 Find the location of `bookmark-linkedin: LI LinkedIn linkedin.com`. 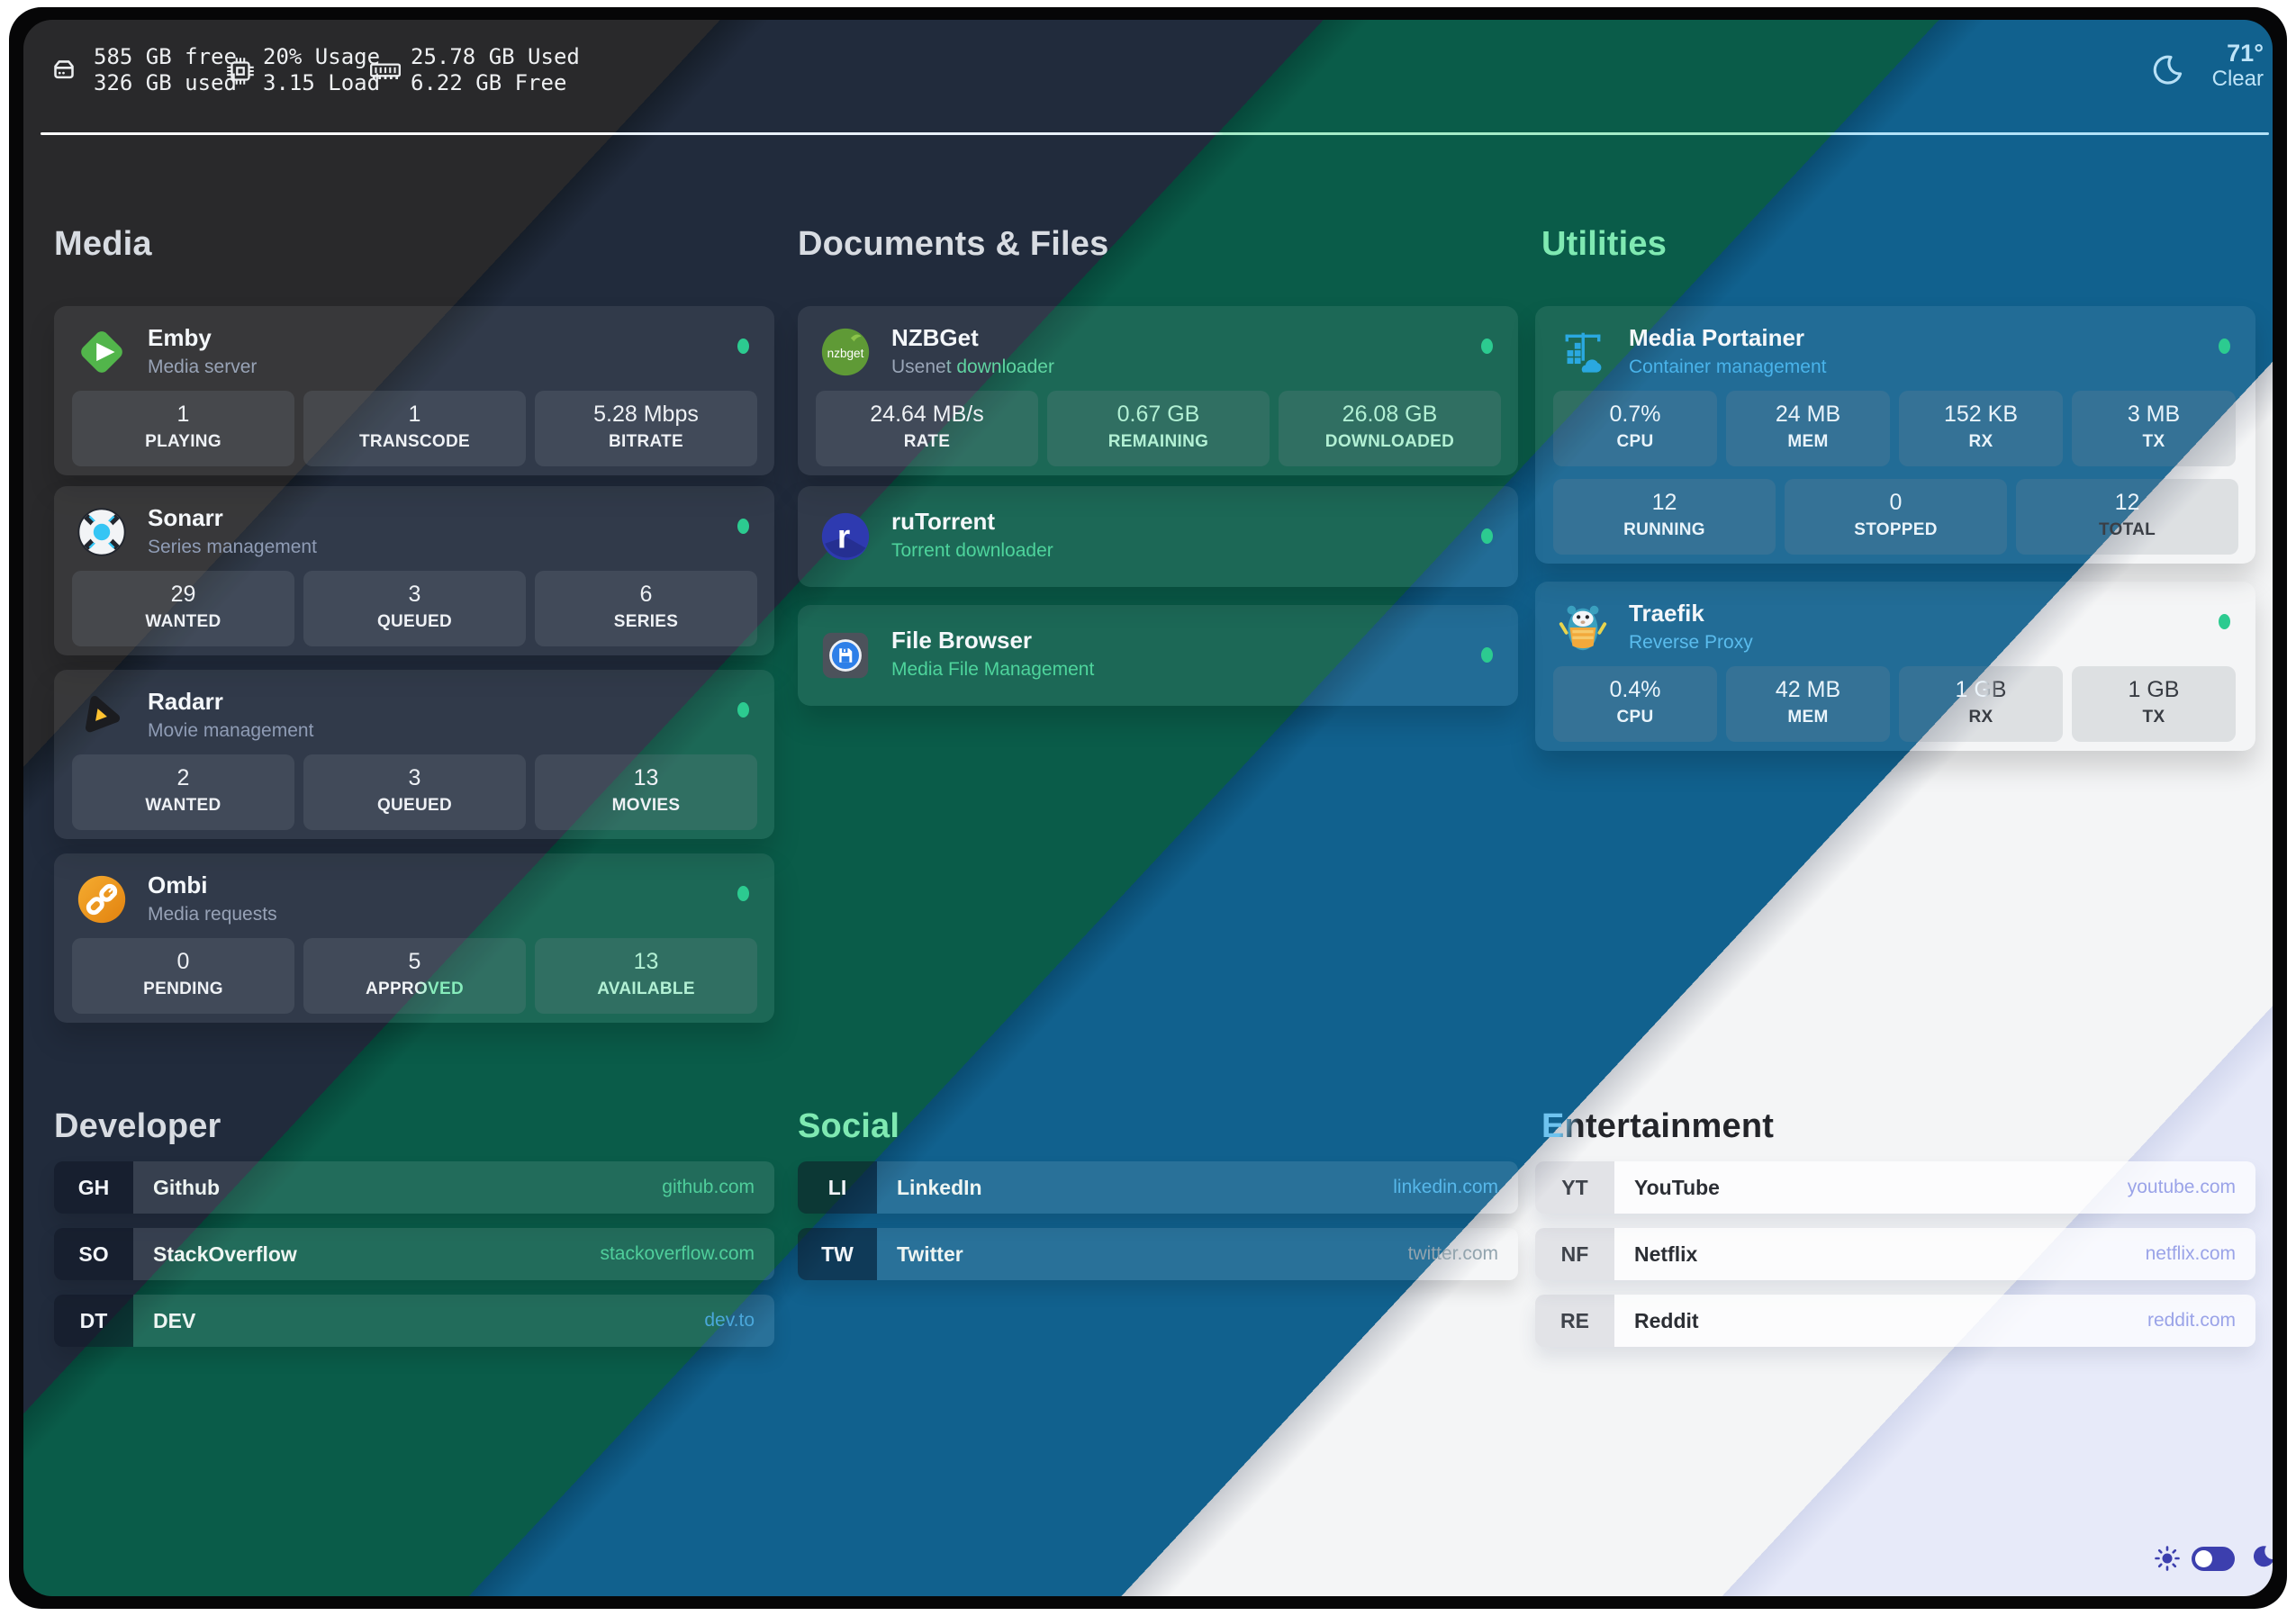

bookmark-linkedin: LI LinkedIn linkedin.com is located at coordinates (1158, 1187).